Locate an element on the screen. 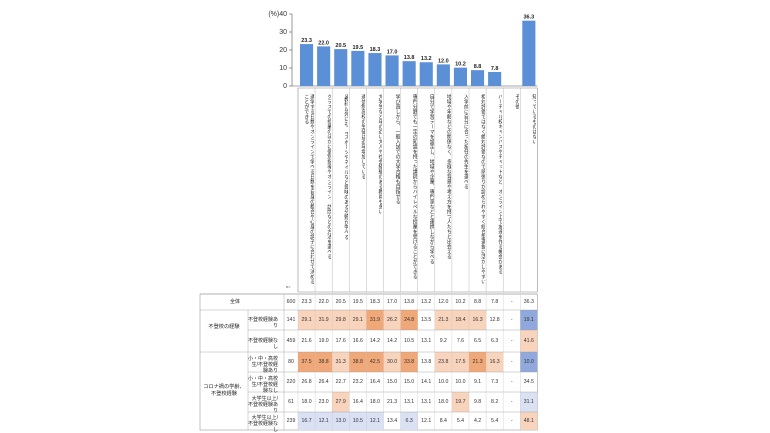 The image size is (770, 433). table-cell: 5.4 is located at coordinates (495, 421).